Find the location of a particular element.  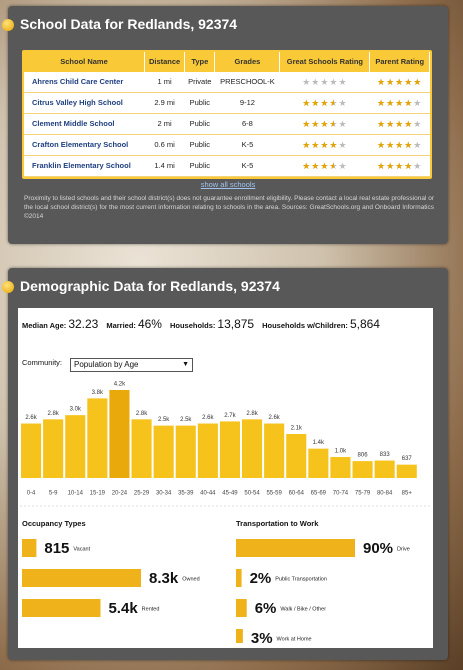

school-name: Franklin Elementary School is located at coordinates (84, 166).